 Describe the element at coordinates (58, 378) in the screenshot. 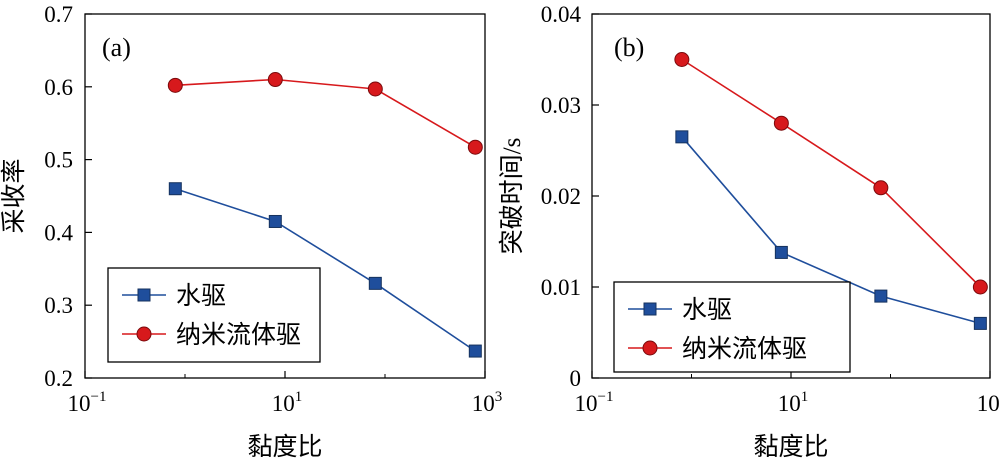

I see `y-tick-label: 0.2` at that location.